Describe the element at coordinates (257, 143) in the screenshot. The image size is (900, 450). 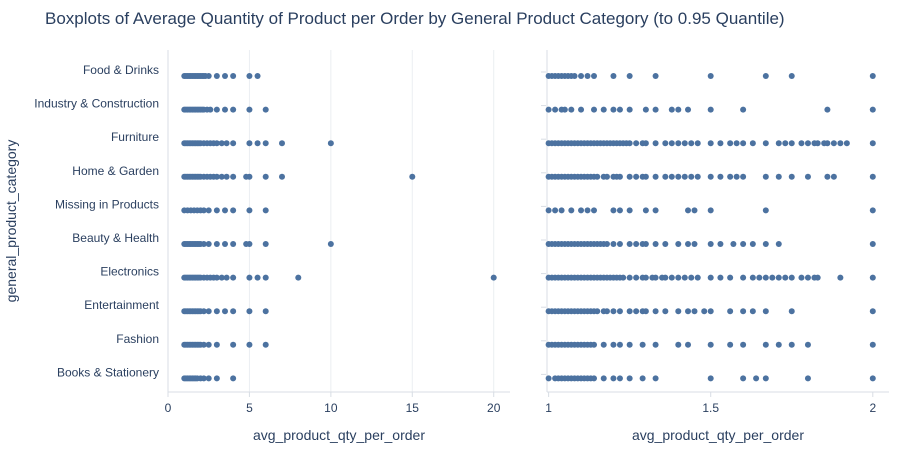
I see `series-full-furniture` at that location.